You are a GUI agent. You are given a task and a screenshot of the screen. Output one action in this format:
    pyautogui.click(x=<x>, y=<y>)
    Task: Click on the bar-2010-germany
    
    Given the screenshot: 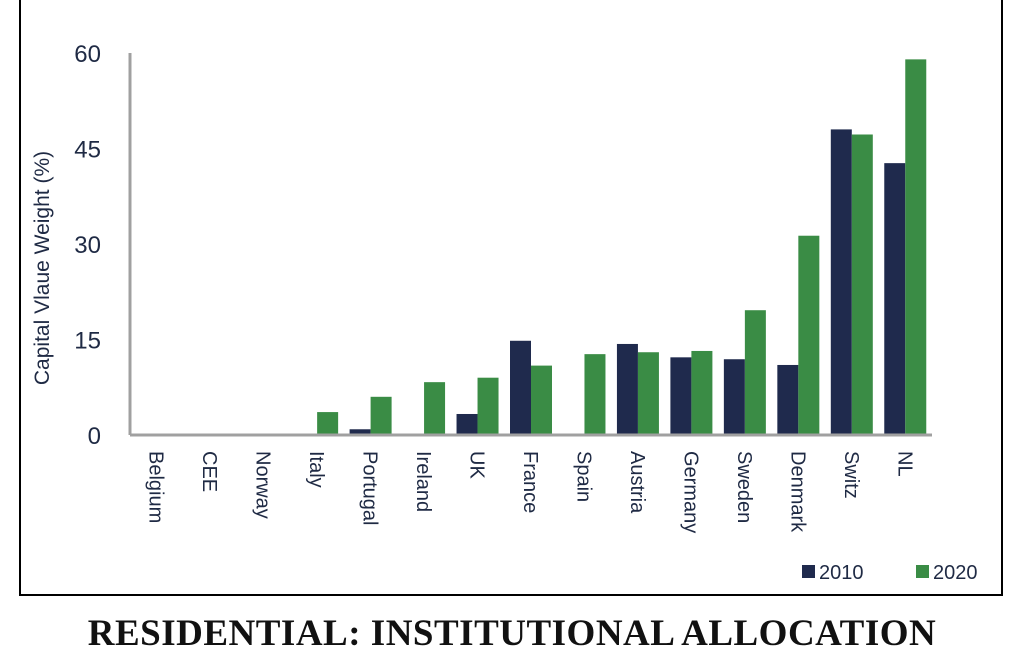 What is the action you would take?
    pyautogui.click(x=681, y=396)
    